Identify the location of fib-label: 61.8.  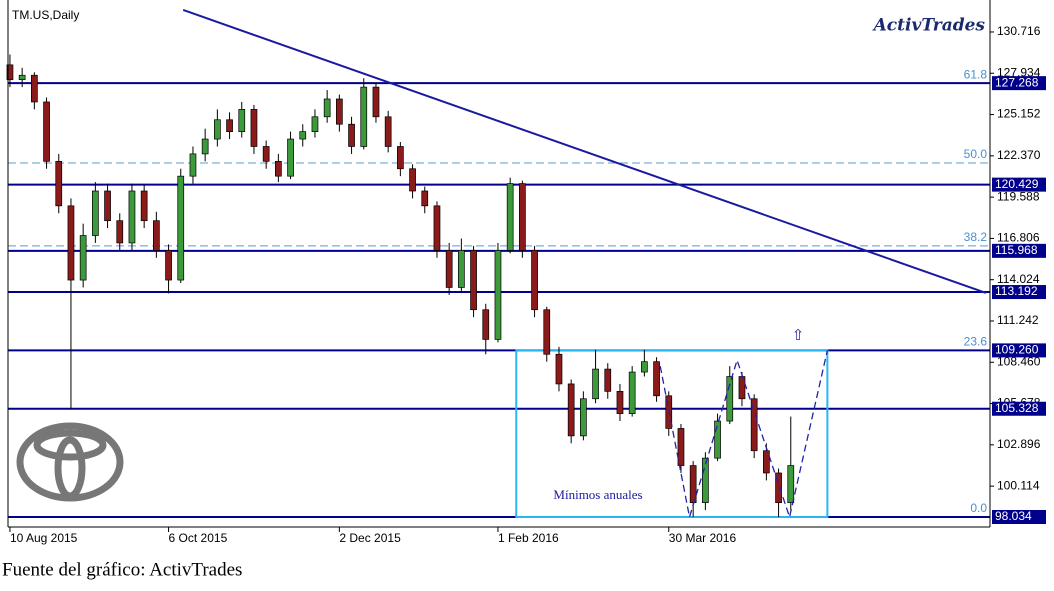
(976, 74).